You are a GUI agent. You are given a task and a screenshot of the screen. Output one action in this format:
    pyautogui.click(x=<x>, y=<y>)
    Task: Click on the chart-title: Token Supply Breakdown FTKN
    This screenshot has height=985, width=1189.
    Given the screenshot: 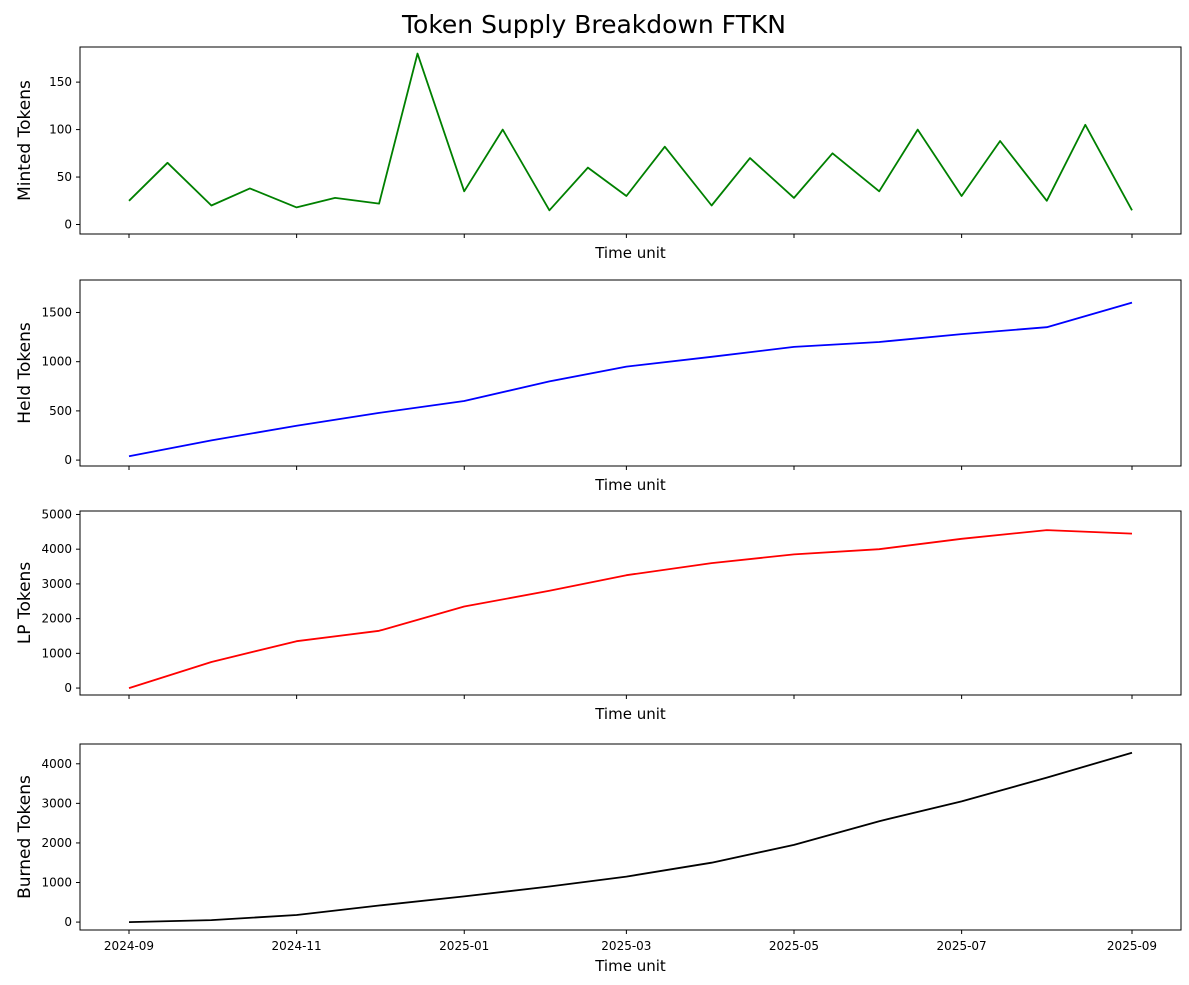 What is the action you would take?
    pyautogui.click(x=593, y=24)
    